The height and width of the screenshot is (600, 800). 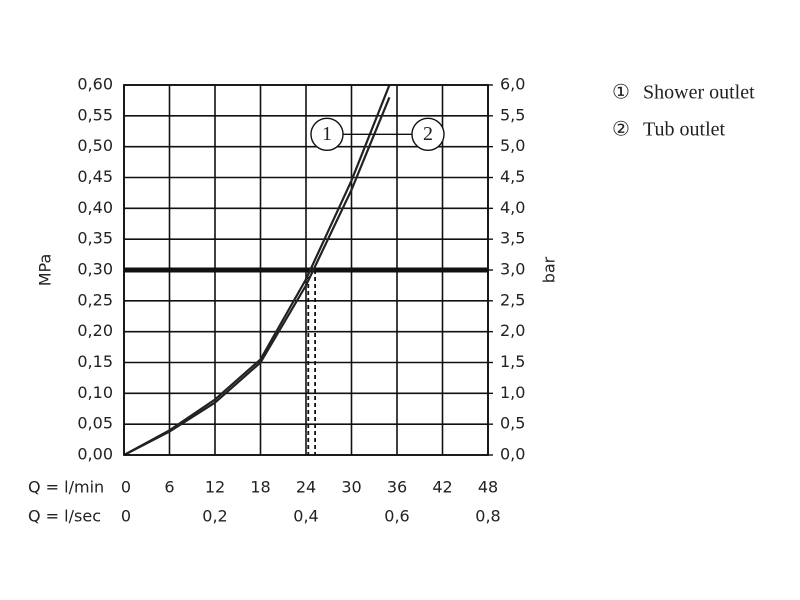 What do you see at coordinates (95, 392) in the screenshot?
I see `y-tick-label: 0,10` at bounding box center [95, 392].